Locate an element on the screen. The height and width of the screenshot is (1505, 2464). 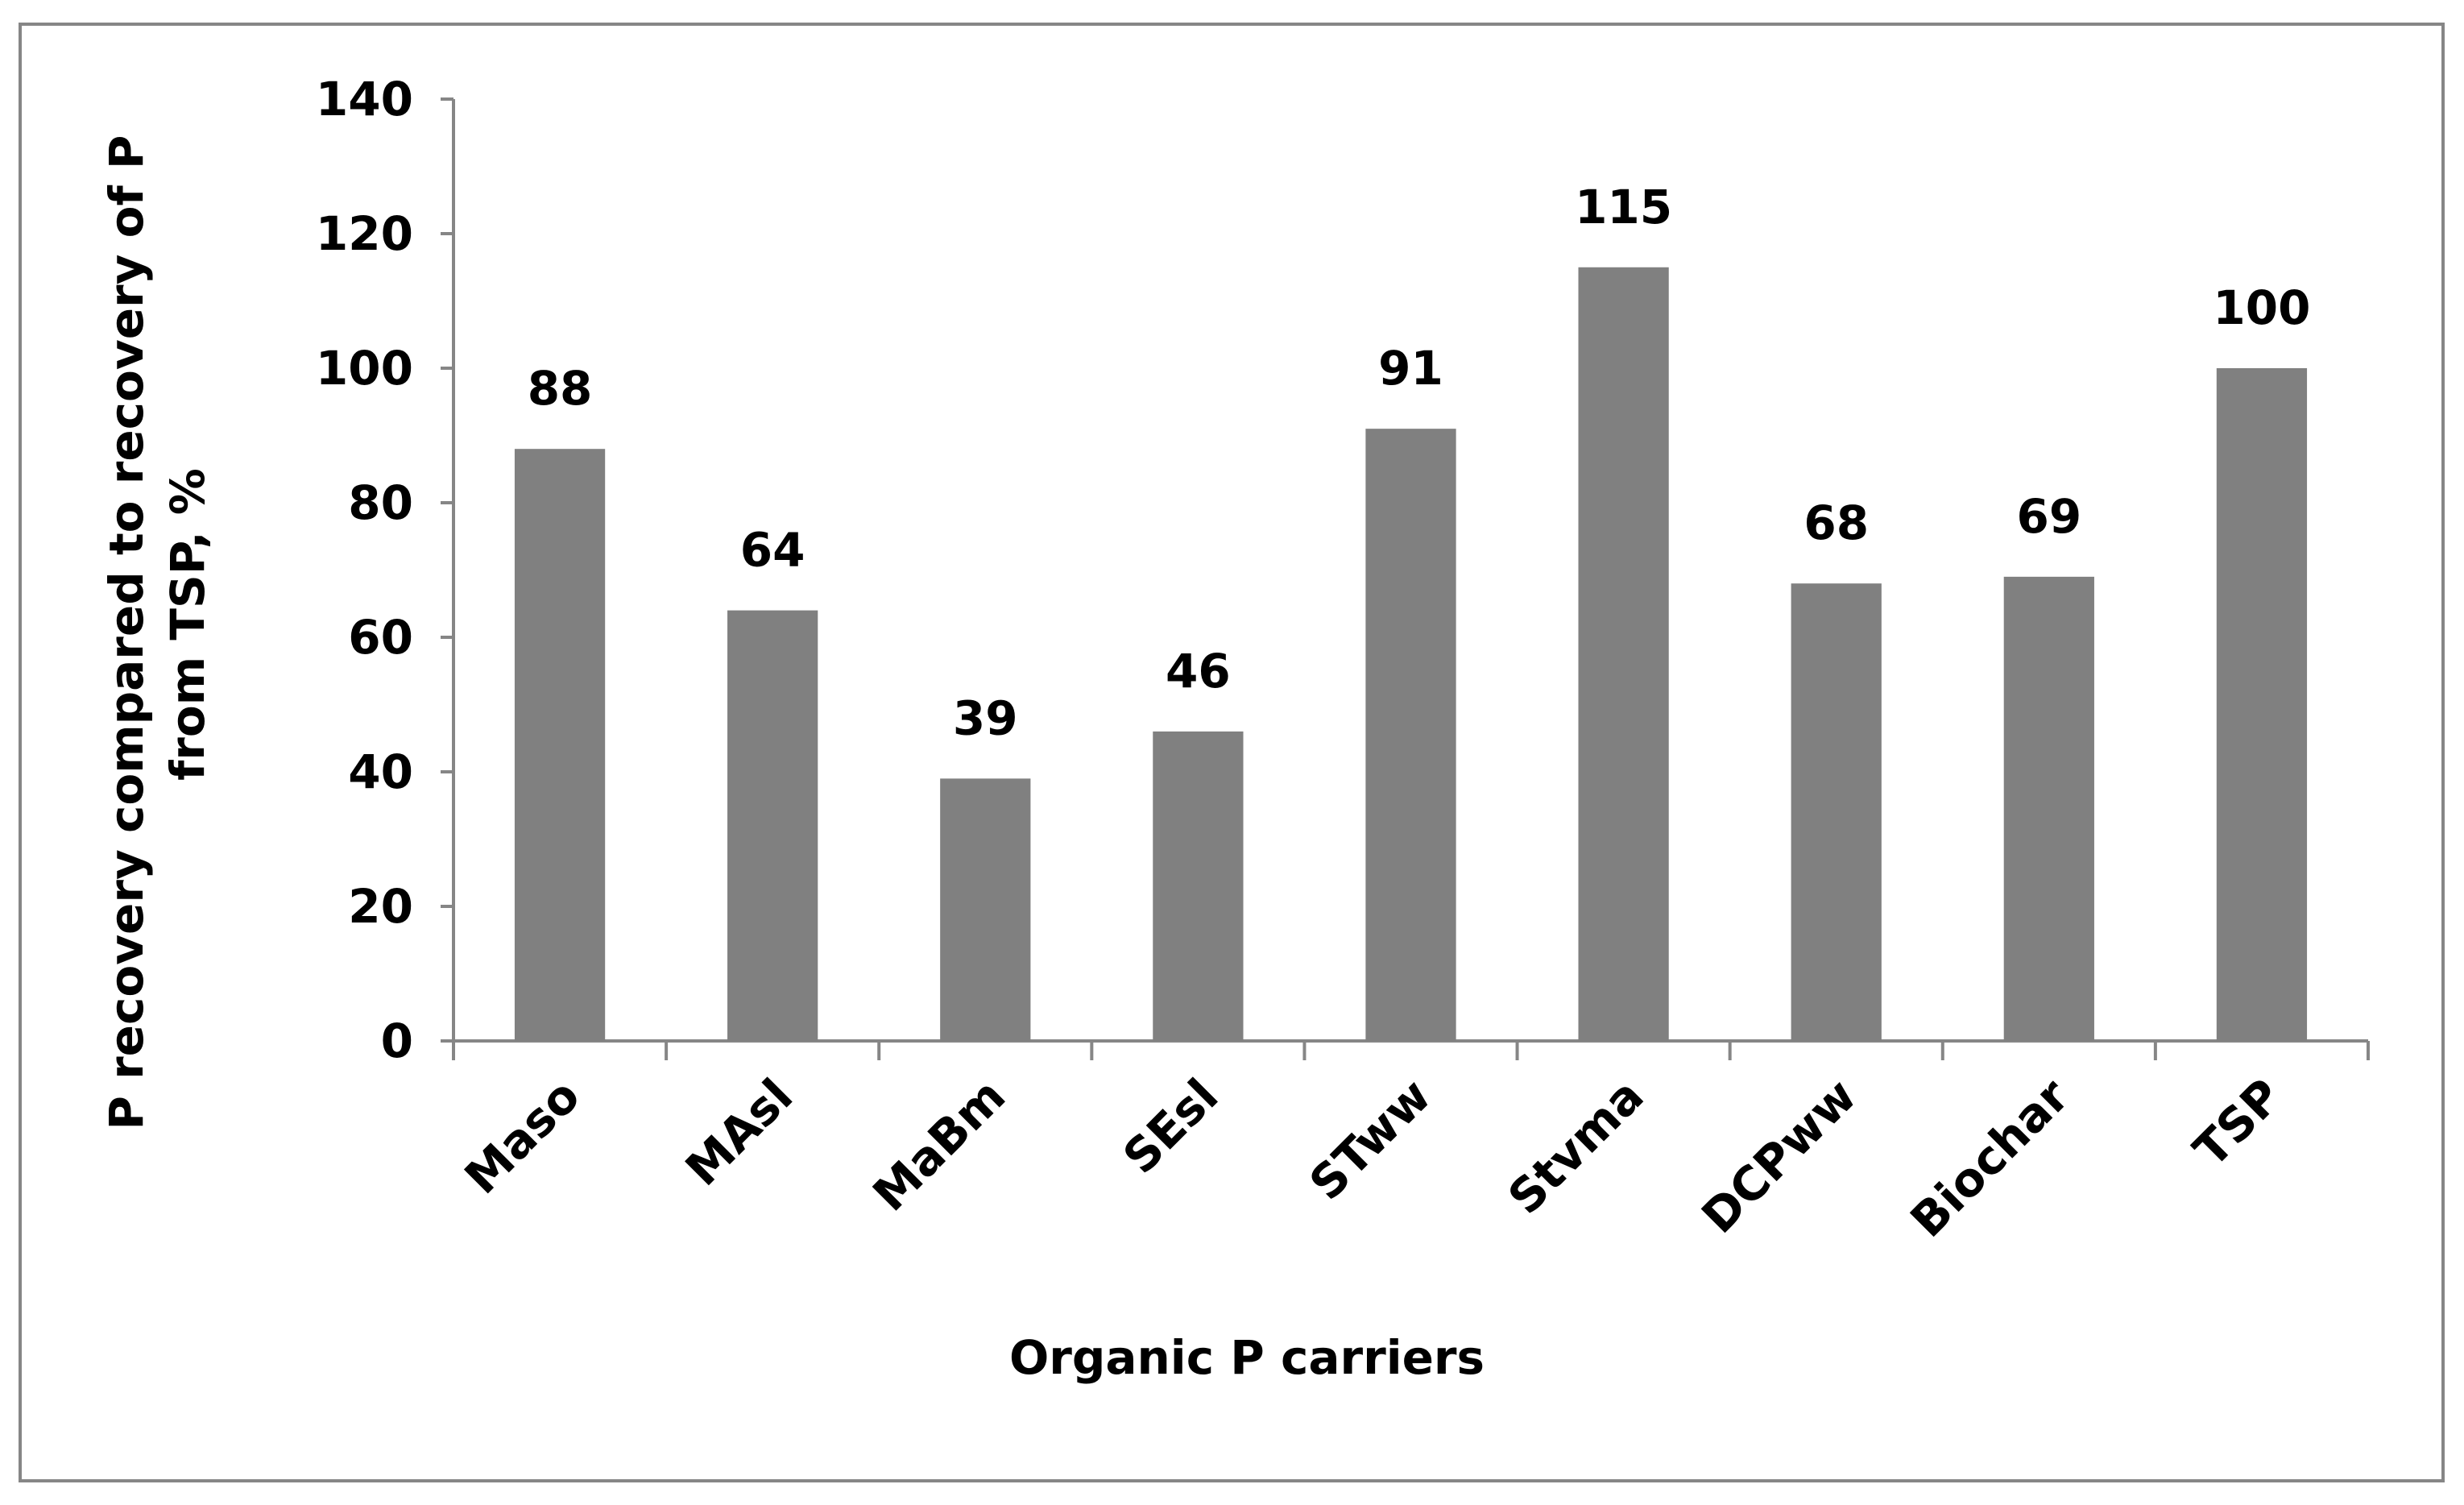
data-label-biochar: 69 is located at coordinates (2048, 516).